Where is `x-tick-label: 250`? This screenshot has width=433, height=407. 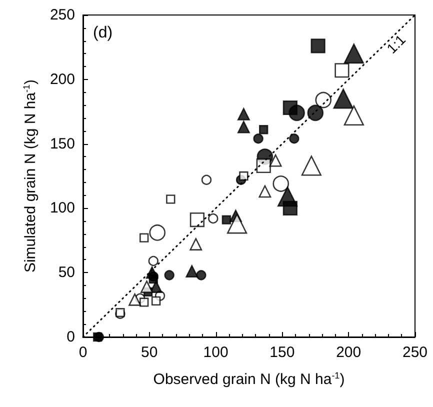 x-tick-label: 250 is located at coordinates (415, 352).